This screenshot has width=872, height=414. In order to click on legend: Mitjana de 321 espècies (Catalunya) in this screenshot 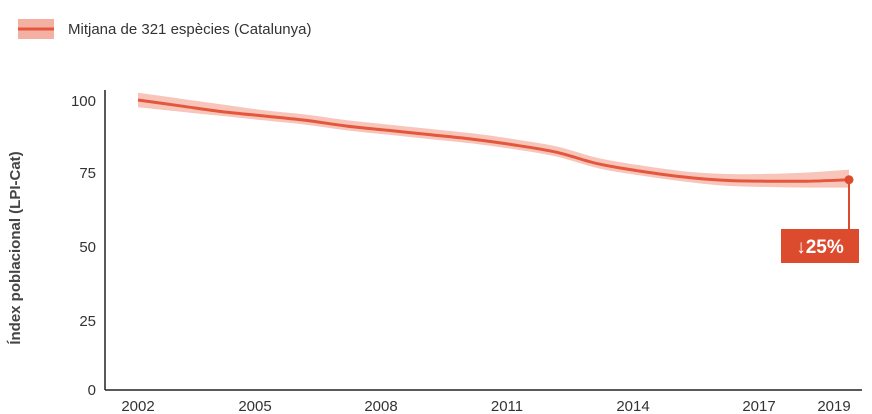, I will do `click(164, 29)`.